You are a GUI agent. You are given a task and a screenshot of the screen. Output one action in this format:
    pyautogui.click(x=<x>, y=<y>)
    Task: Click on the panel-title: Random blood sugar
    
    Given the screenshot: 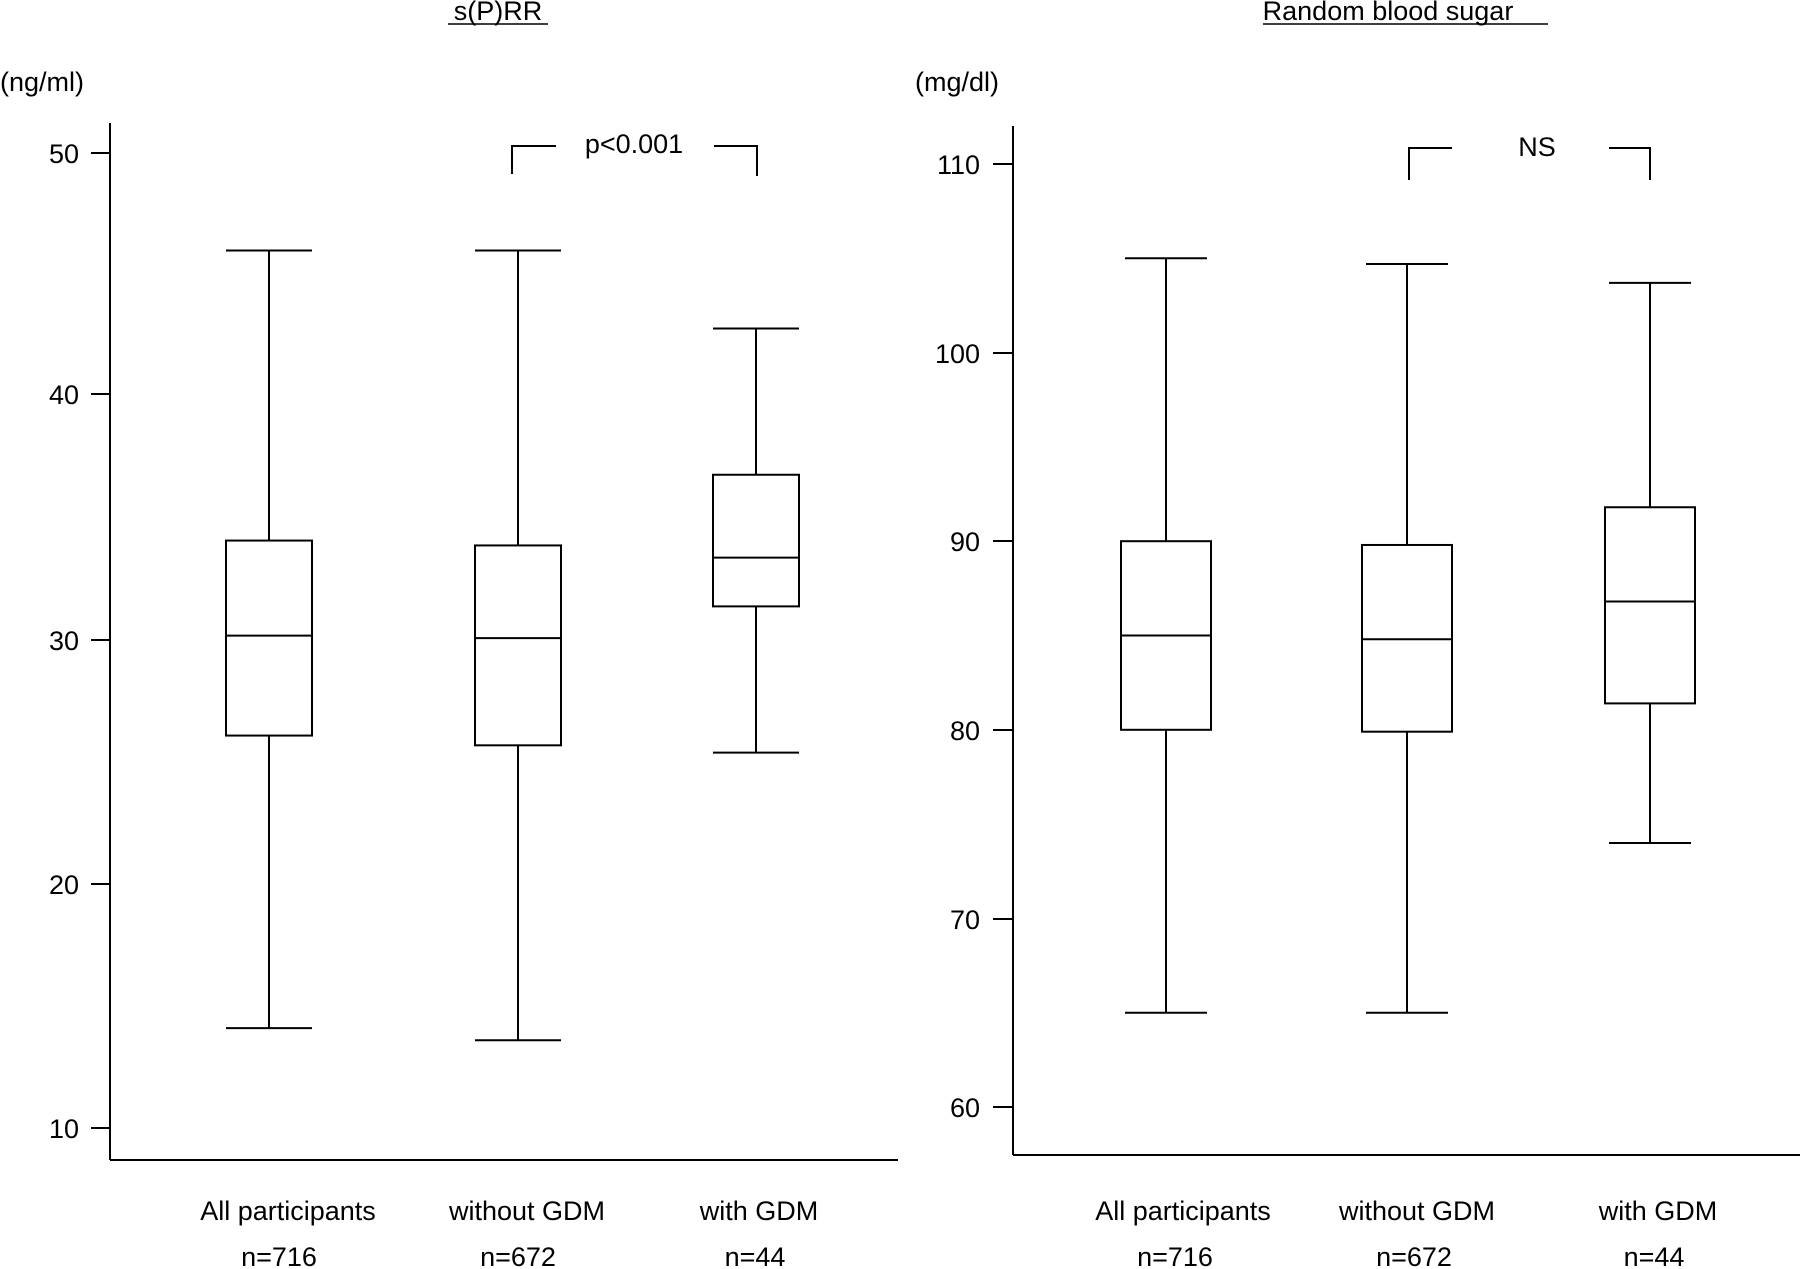 What is the action you would take?
    pyautogui.click(x=1388, y=13)
    